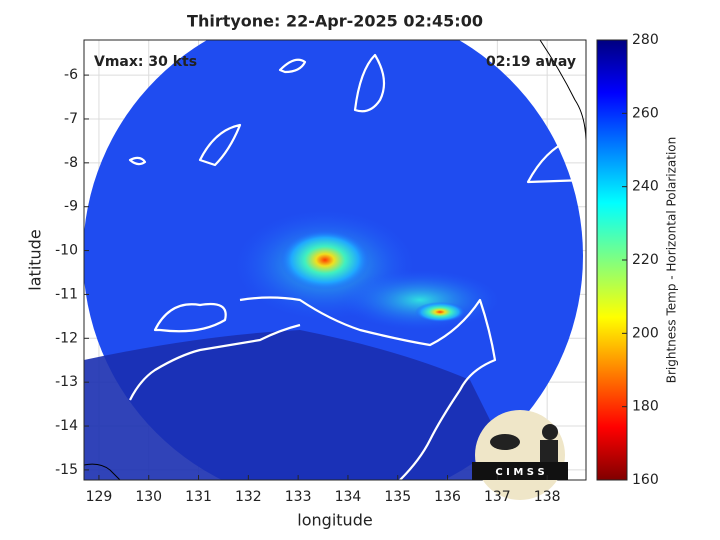 This screenshot has height=540, width=720. I want to click on x-axis-label: longitude, so click(334, 520).